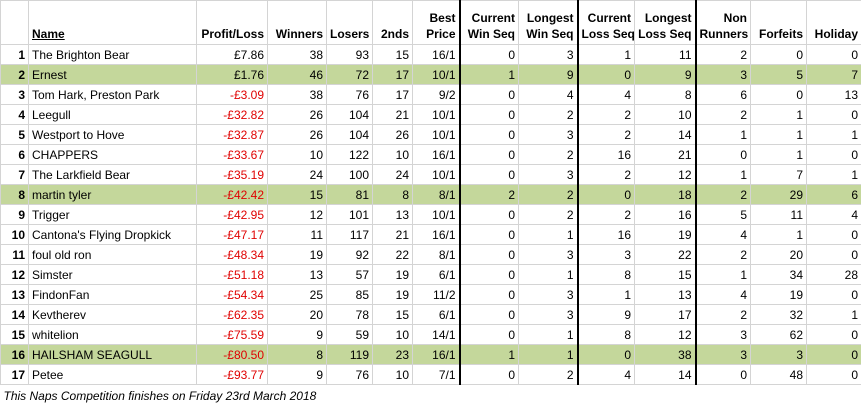  I want to click on data-cell: -£75.59, so click(232, 335).